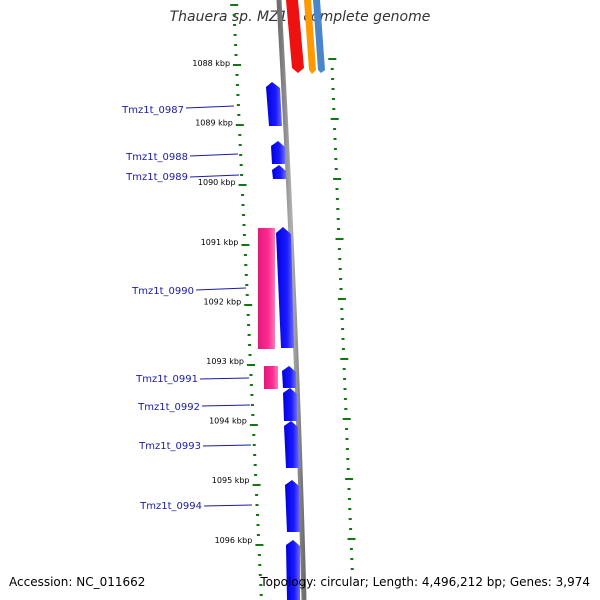 Image resolution: width=600 pixels, height=600 pixels. Describe the element at coordinates (211, 63) in the screenshot. I see `tick-label: 1088 kbp` at that location.